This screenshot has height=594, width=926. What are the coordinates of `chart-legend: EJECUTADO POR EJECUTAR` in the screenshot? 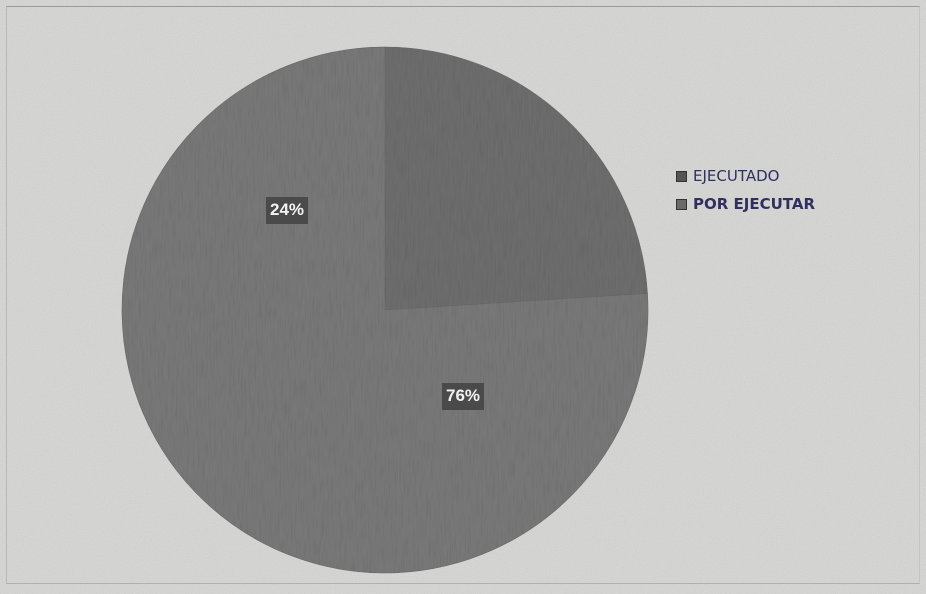 It's located at (745, 190).